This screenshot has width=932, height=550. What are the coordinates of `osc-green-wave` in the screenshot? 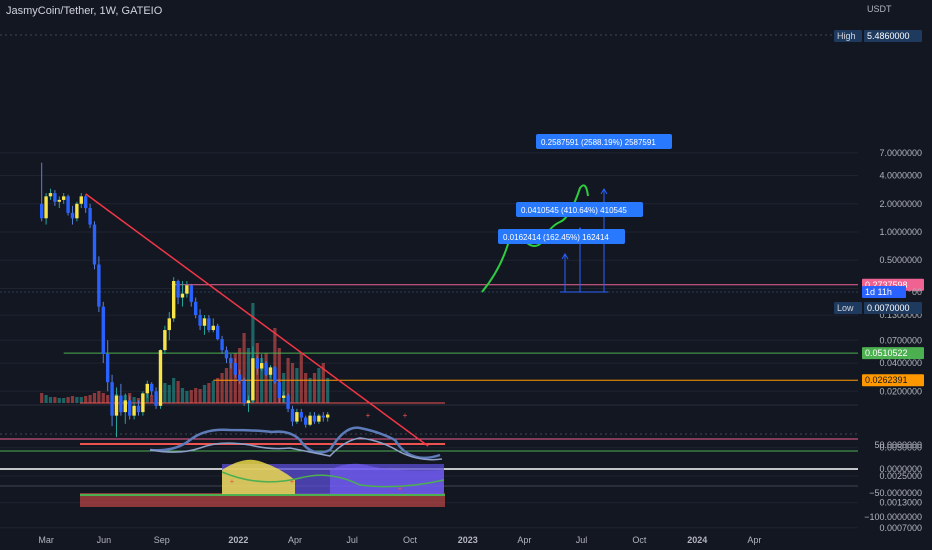 It's located at (333, 479).